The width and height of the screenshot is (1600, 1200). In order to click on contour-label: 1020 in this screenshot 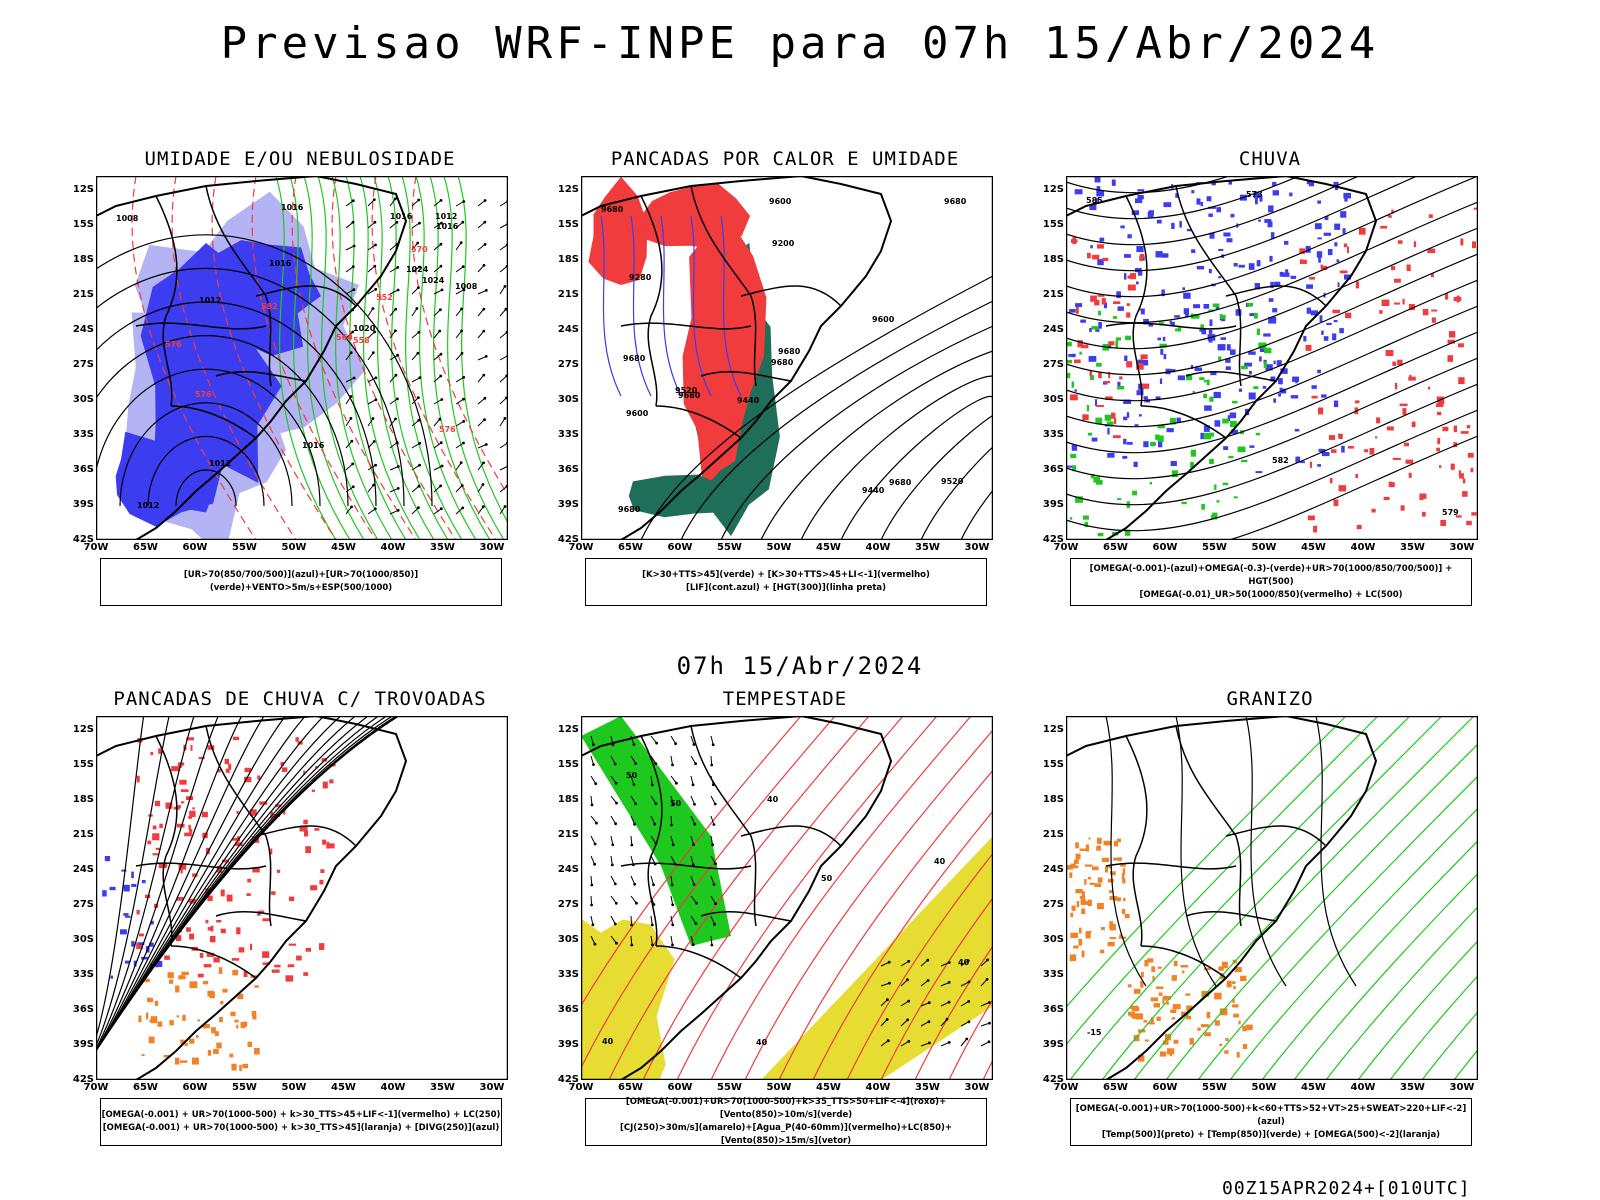, I will do `click(364, 328)`.